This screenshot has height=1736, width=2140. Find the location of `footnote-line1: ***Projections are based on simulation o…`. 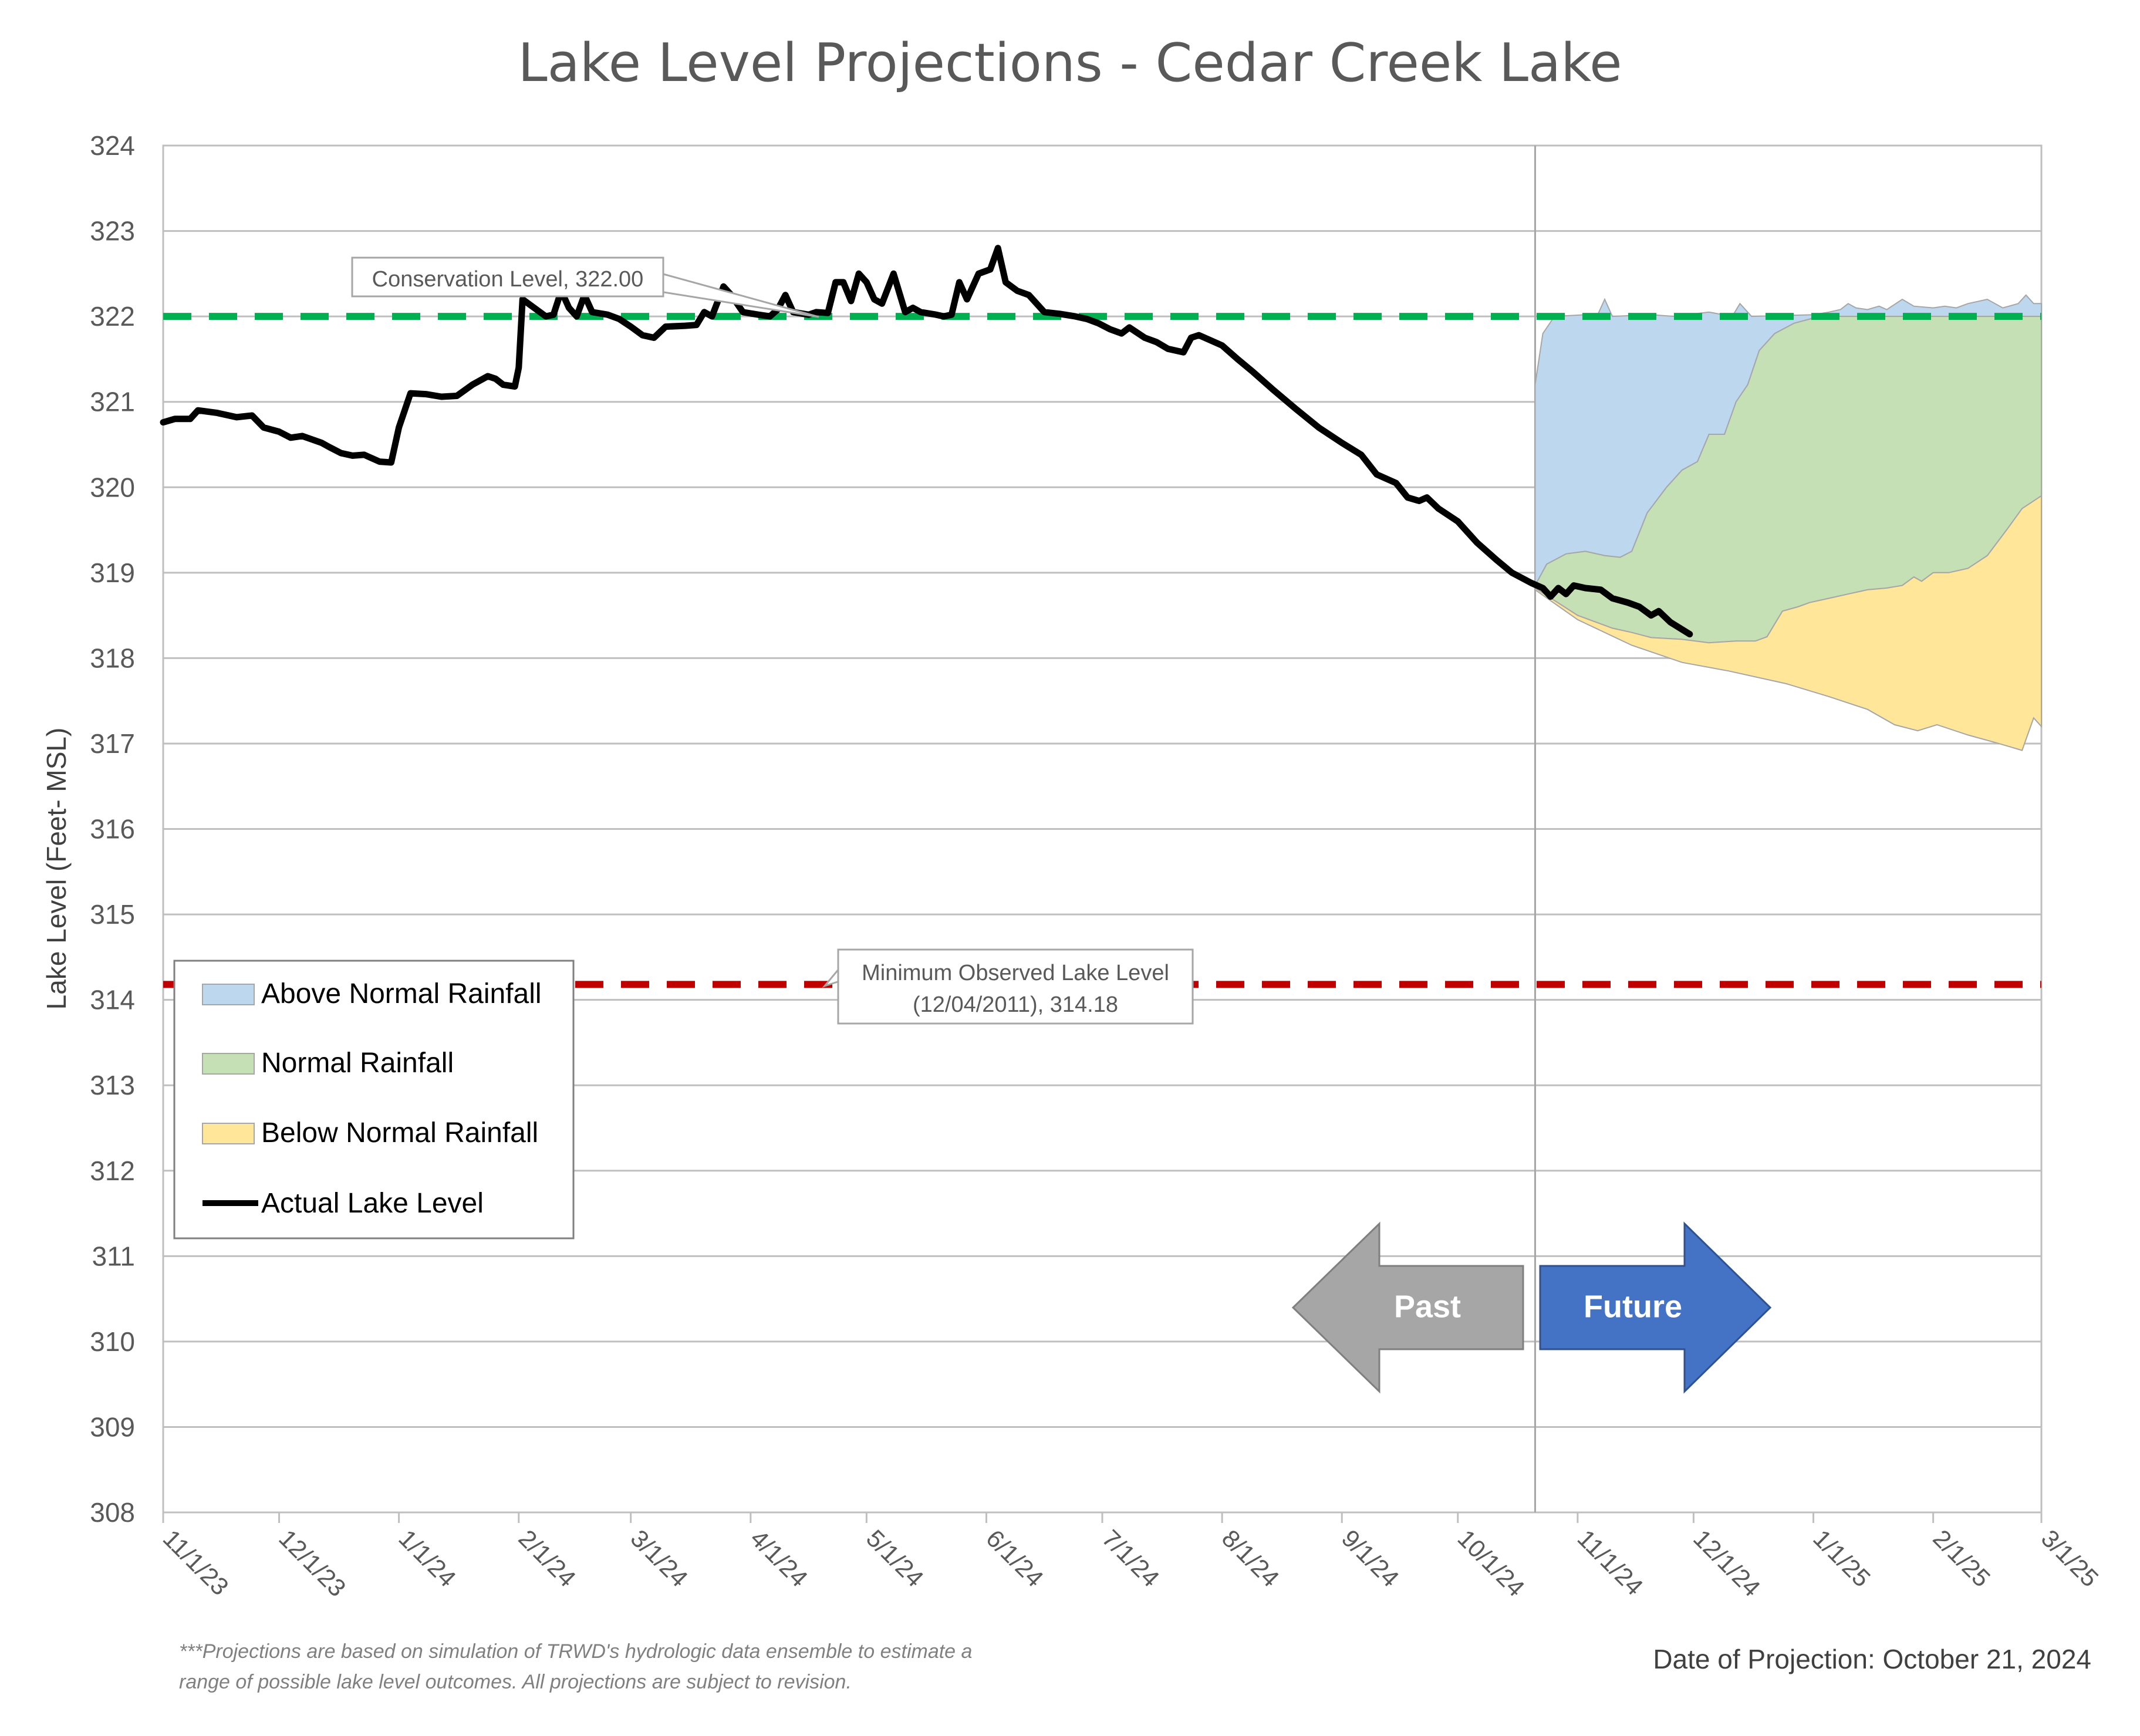

footnote-line1: ***Projections are based on simulation o… is located at coordinates (575, 1652).